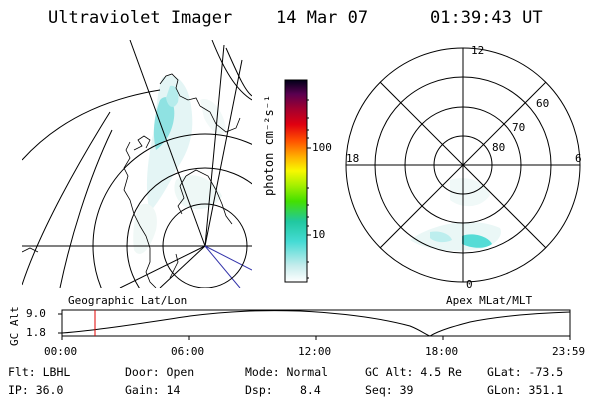 The width and height of the screenshot is (600, 400). I want to click on mlat-label-80: 80, so click(499, 147).